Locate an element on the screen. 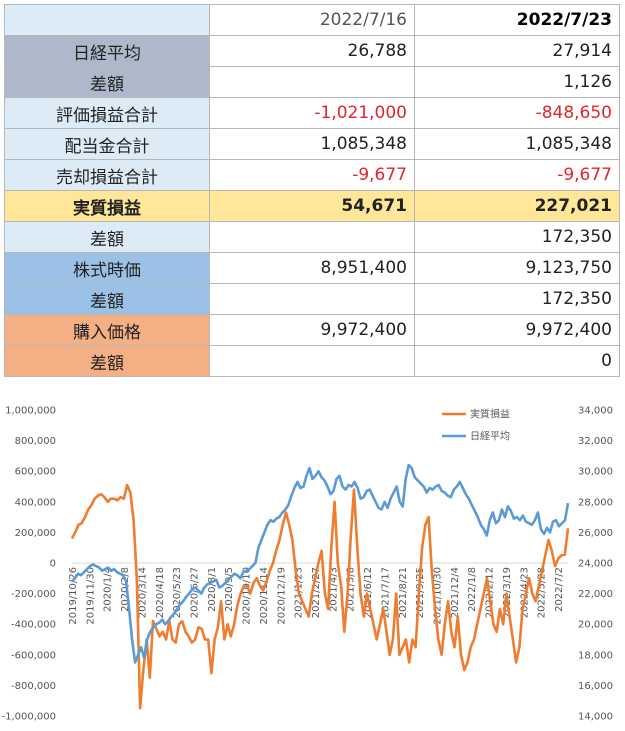 The image size is (625, 731). row-value-2: 1,126 is located at coordinates (517, 82).